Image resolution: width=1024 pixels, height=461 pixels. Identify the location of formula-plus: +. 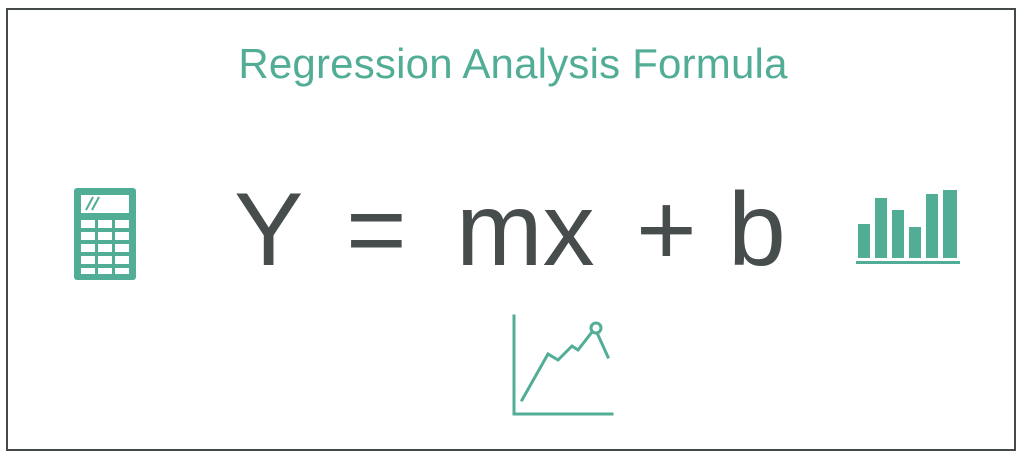
(666, 230).